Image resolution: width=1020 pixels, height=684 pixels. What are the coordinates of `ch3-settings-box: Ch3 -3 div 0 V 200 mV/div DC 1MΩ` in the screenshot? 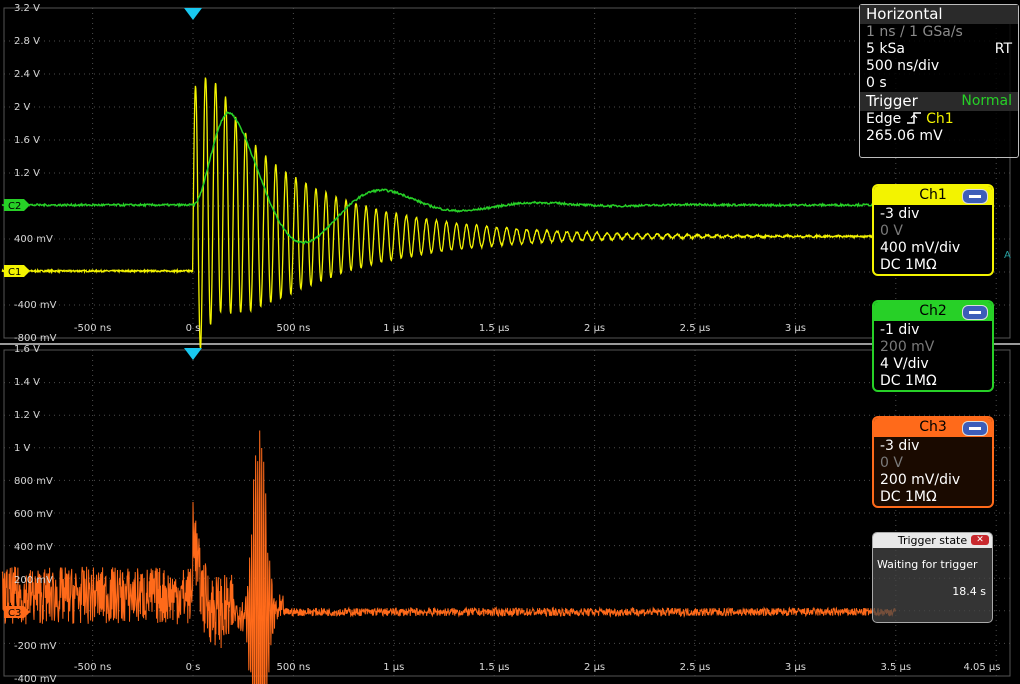 It's located at (933, 462).